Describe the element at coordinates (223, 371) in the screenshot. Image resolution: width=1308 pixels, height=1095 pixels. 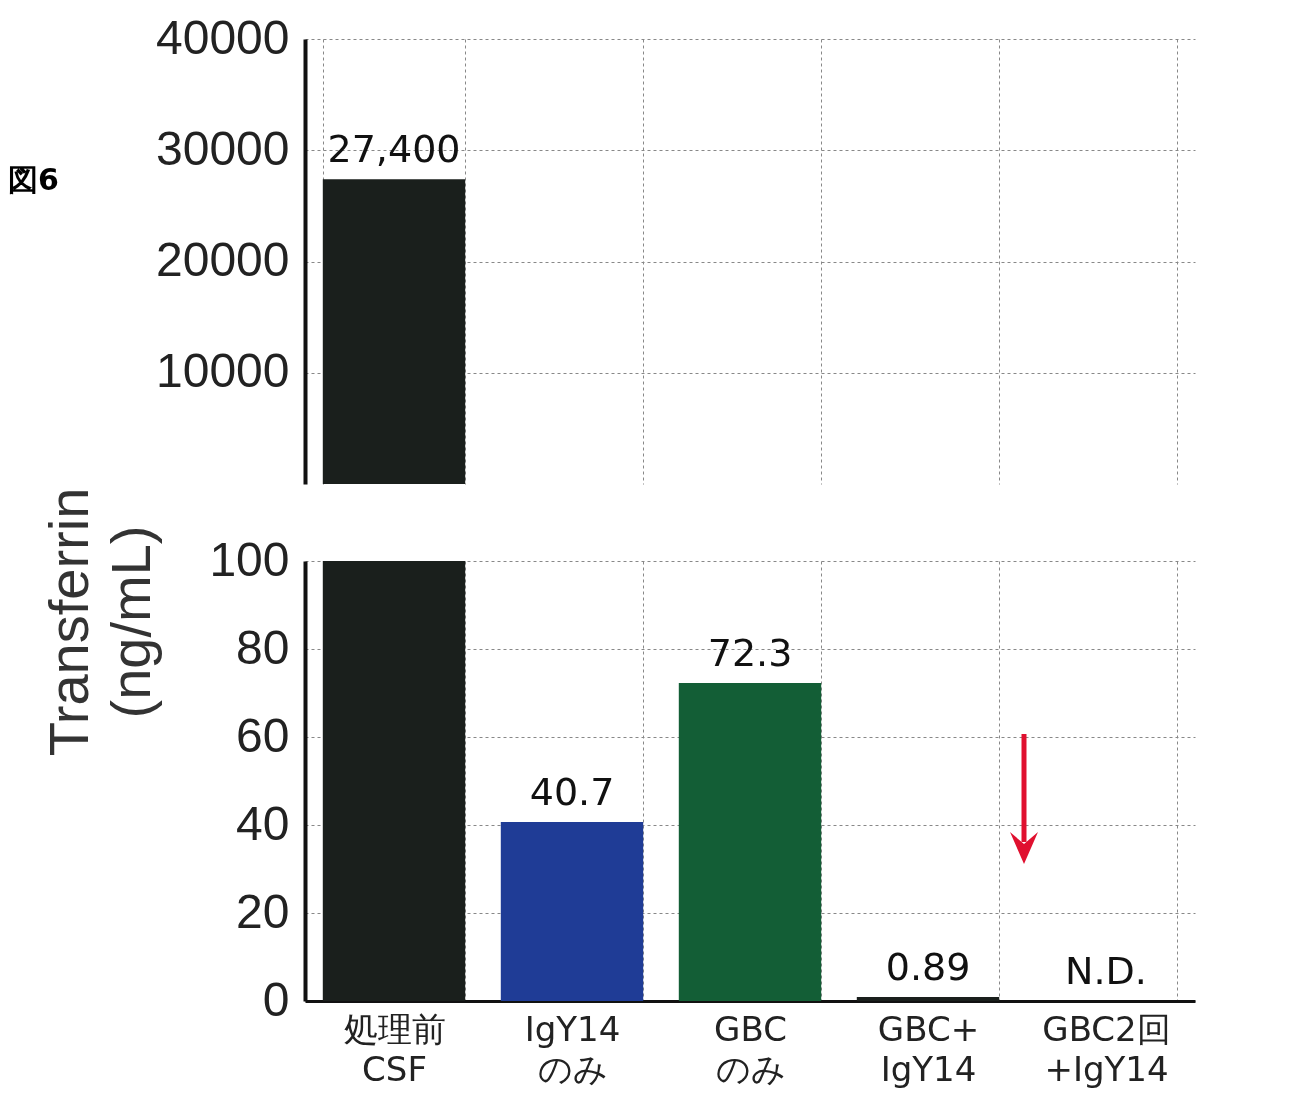
I see `y-tick-label: 10000` at that location.